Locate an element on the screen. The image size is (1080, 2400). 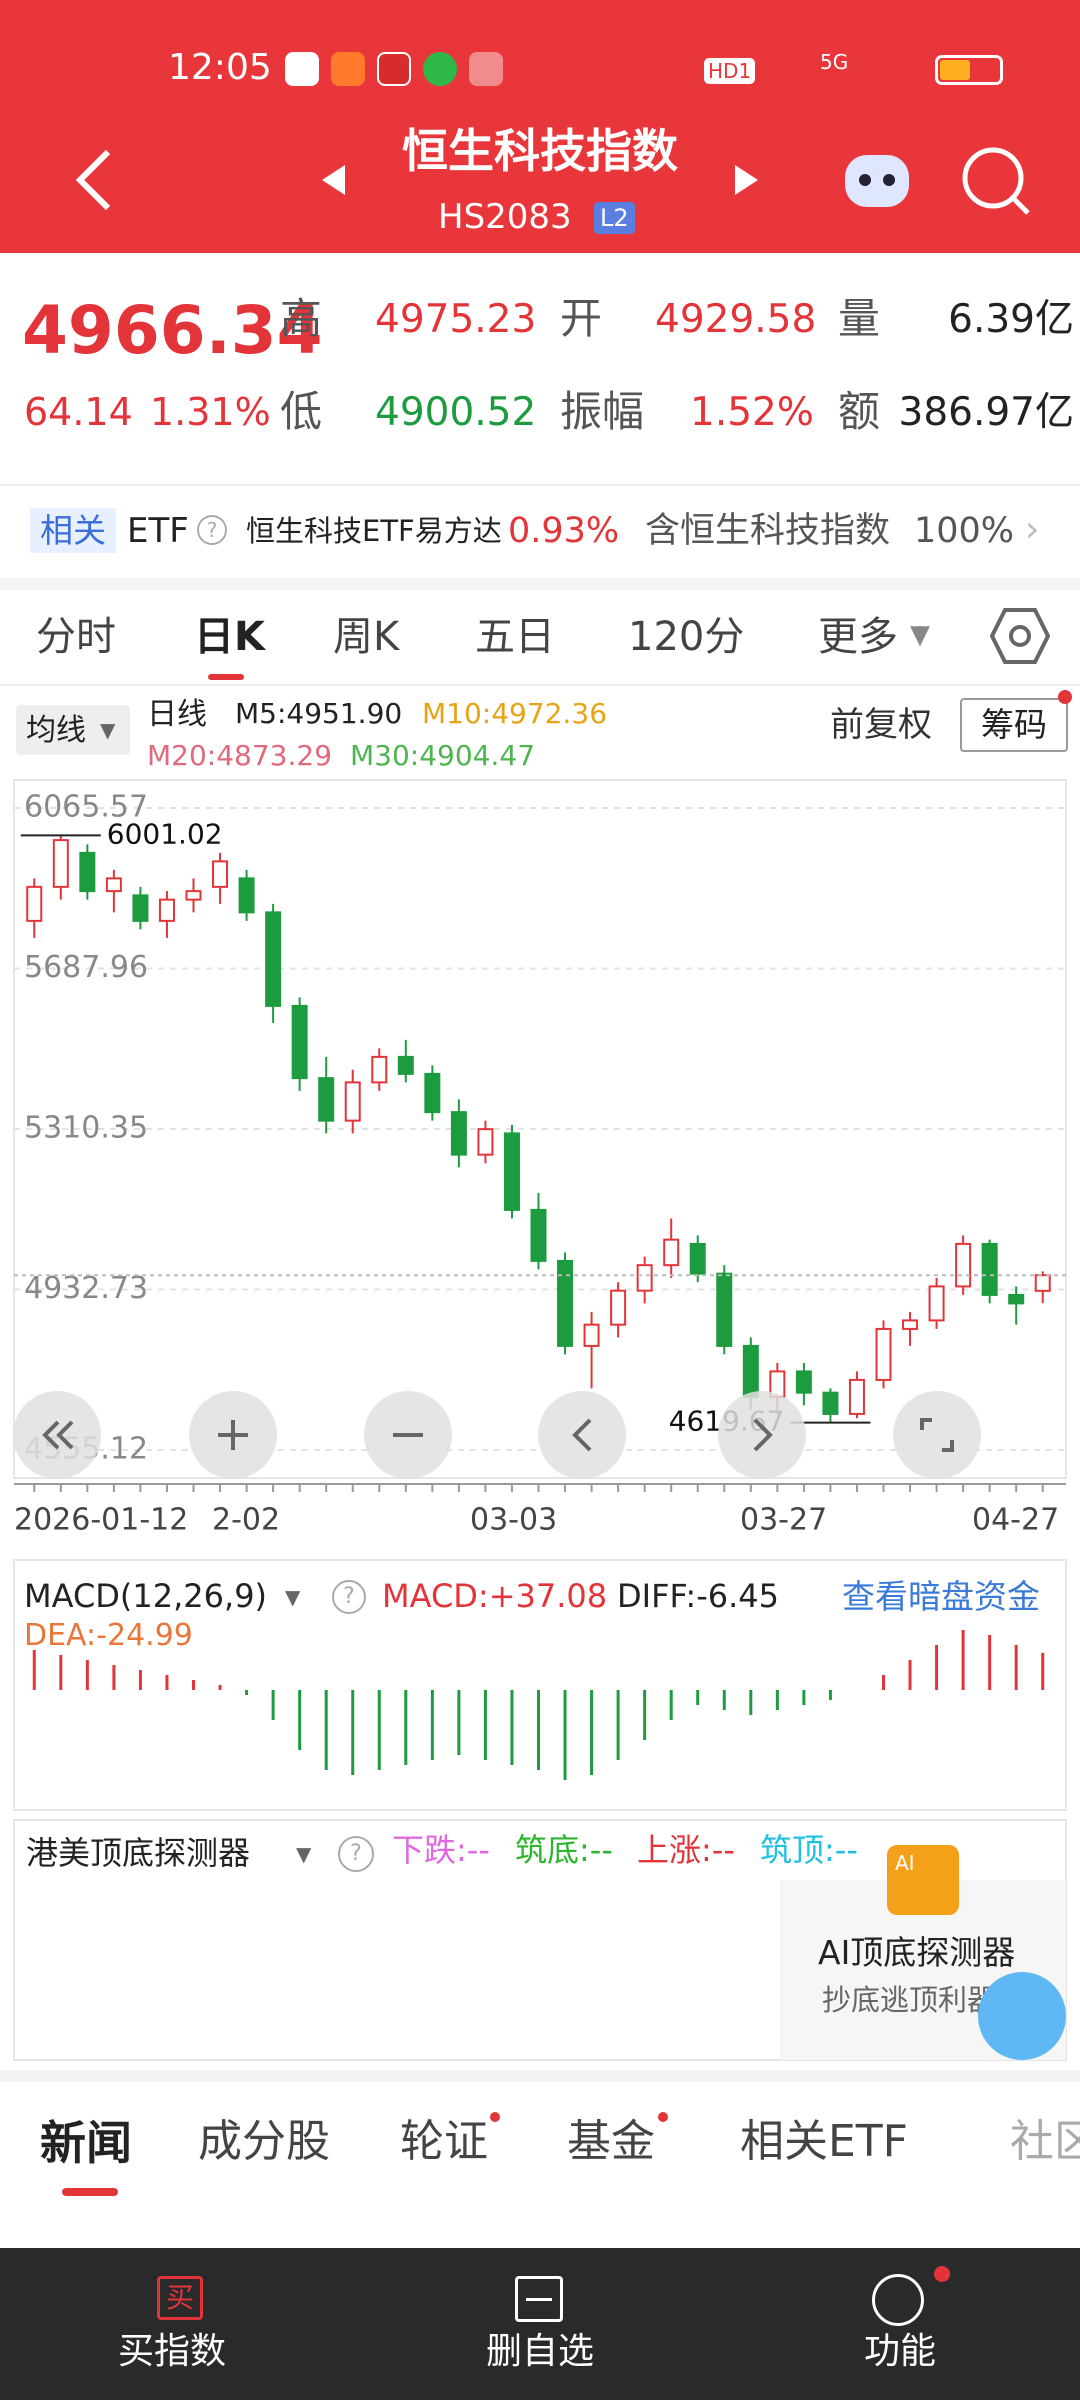
title: 恒生科技指数 is located at coordinates (540, 151).